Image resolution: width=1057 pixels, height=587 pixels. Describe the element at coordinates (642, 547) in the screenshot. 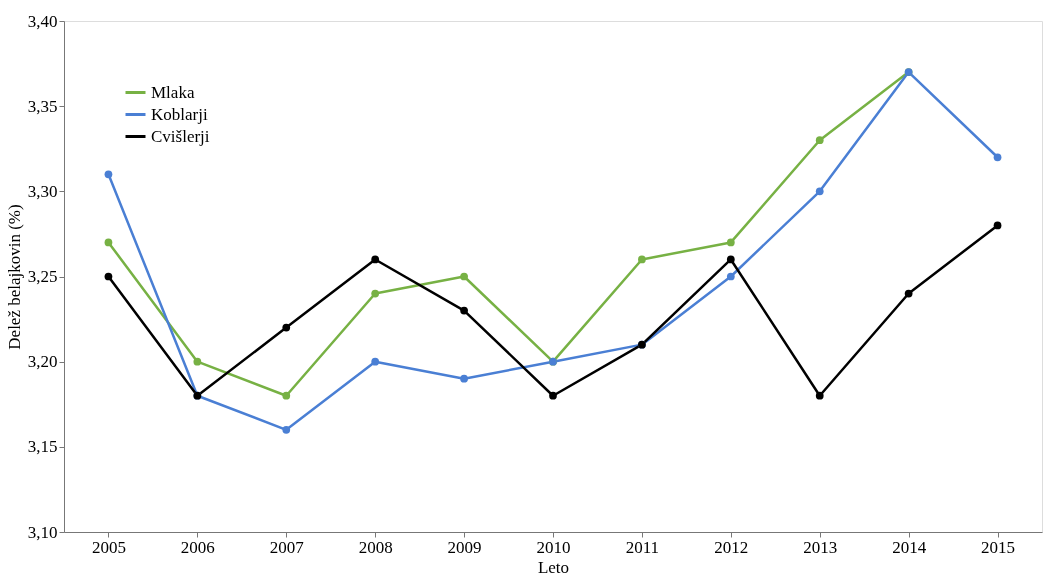

I see `x-tick-label: 2011` at that location.